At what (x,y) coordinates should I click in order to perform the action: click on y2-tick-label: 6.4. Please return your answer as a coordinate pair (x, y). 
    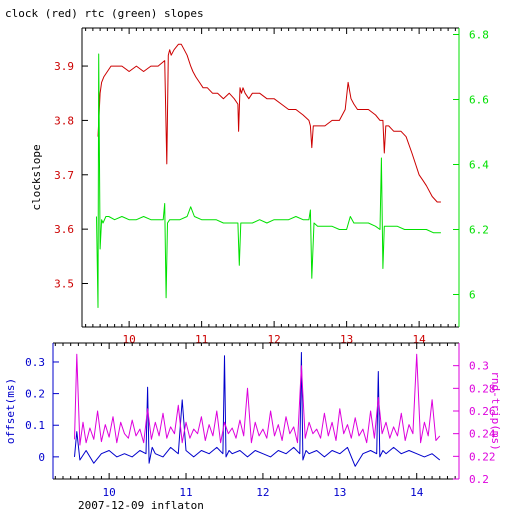
    Looking at the image, I should click on (479, 165).